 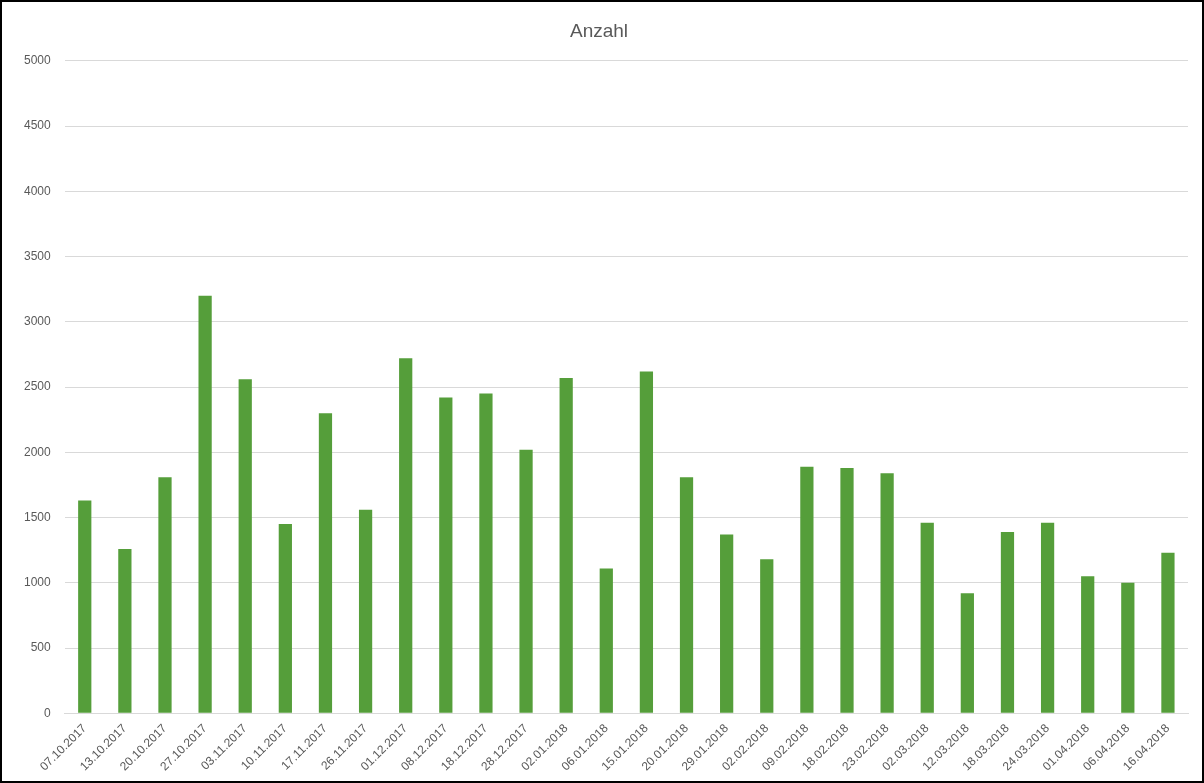 I want to click on y-tick-label: 4500, so click(x=37, y=125).